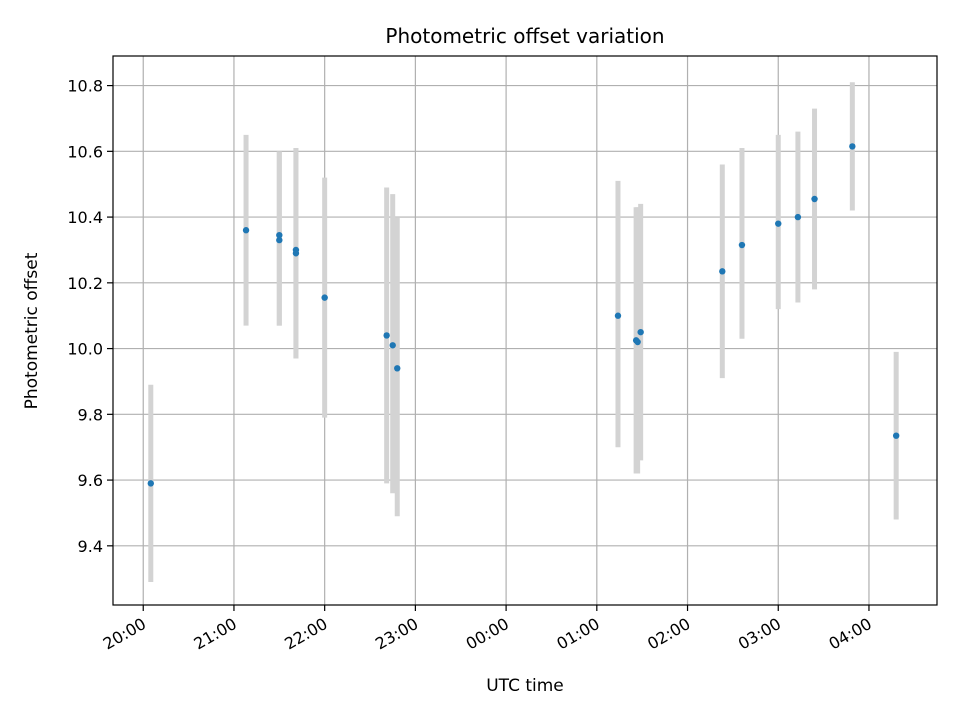  I want to click on x-axis-label: UTC time, so click(525, 686).